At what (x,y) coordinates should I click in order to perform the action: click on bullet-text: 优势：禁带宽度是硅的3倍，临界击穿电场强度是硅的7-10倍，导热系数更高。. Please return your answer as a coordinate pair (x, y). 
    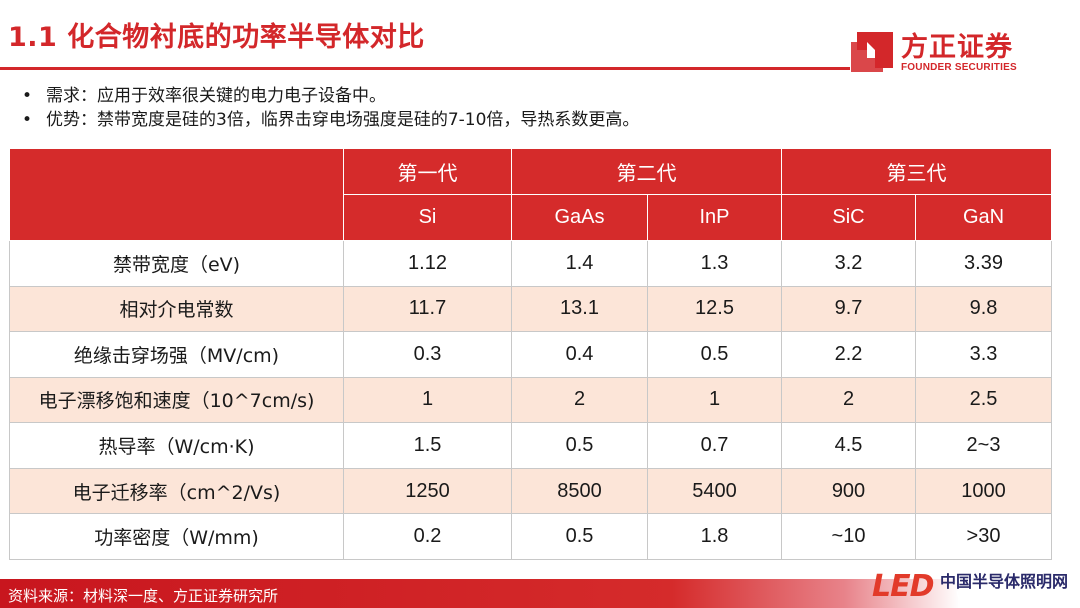
    Looking at the image, I should click on (343, 120).